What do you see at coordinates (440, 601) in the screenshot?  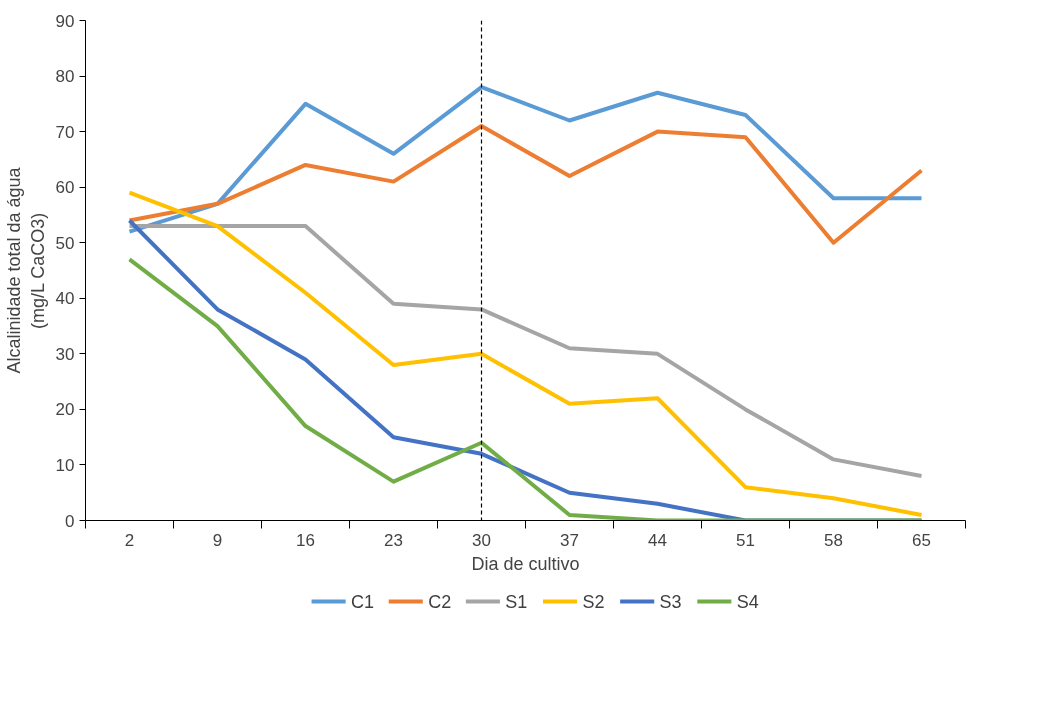 I see `legend-label: C2` at bounding box center [440, 601].